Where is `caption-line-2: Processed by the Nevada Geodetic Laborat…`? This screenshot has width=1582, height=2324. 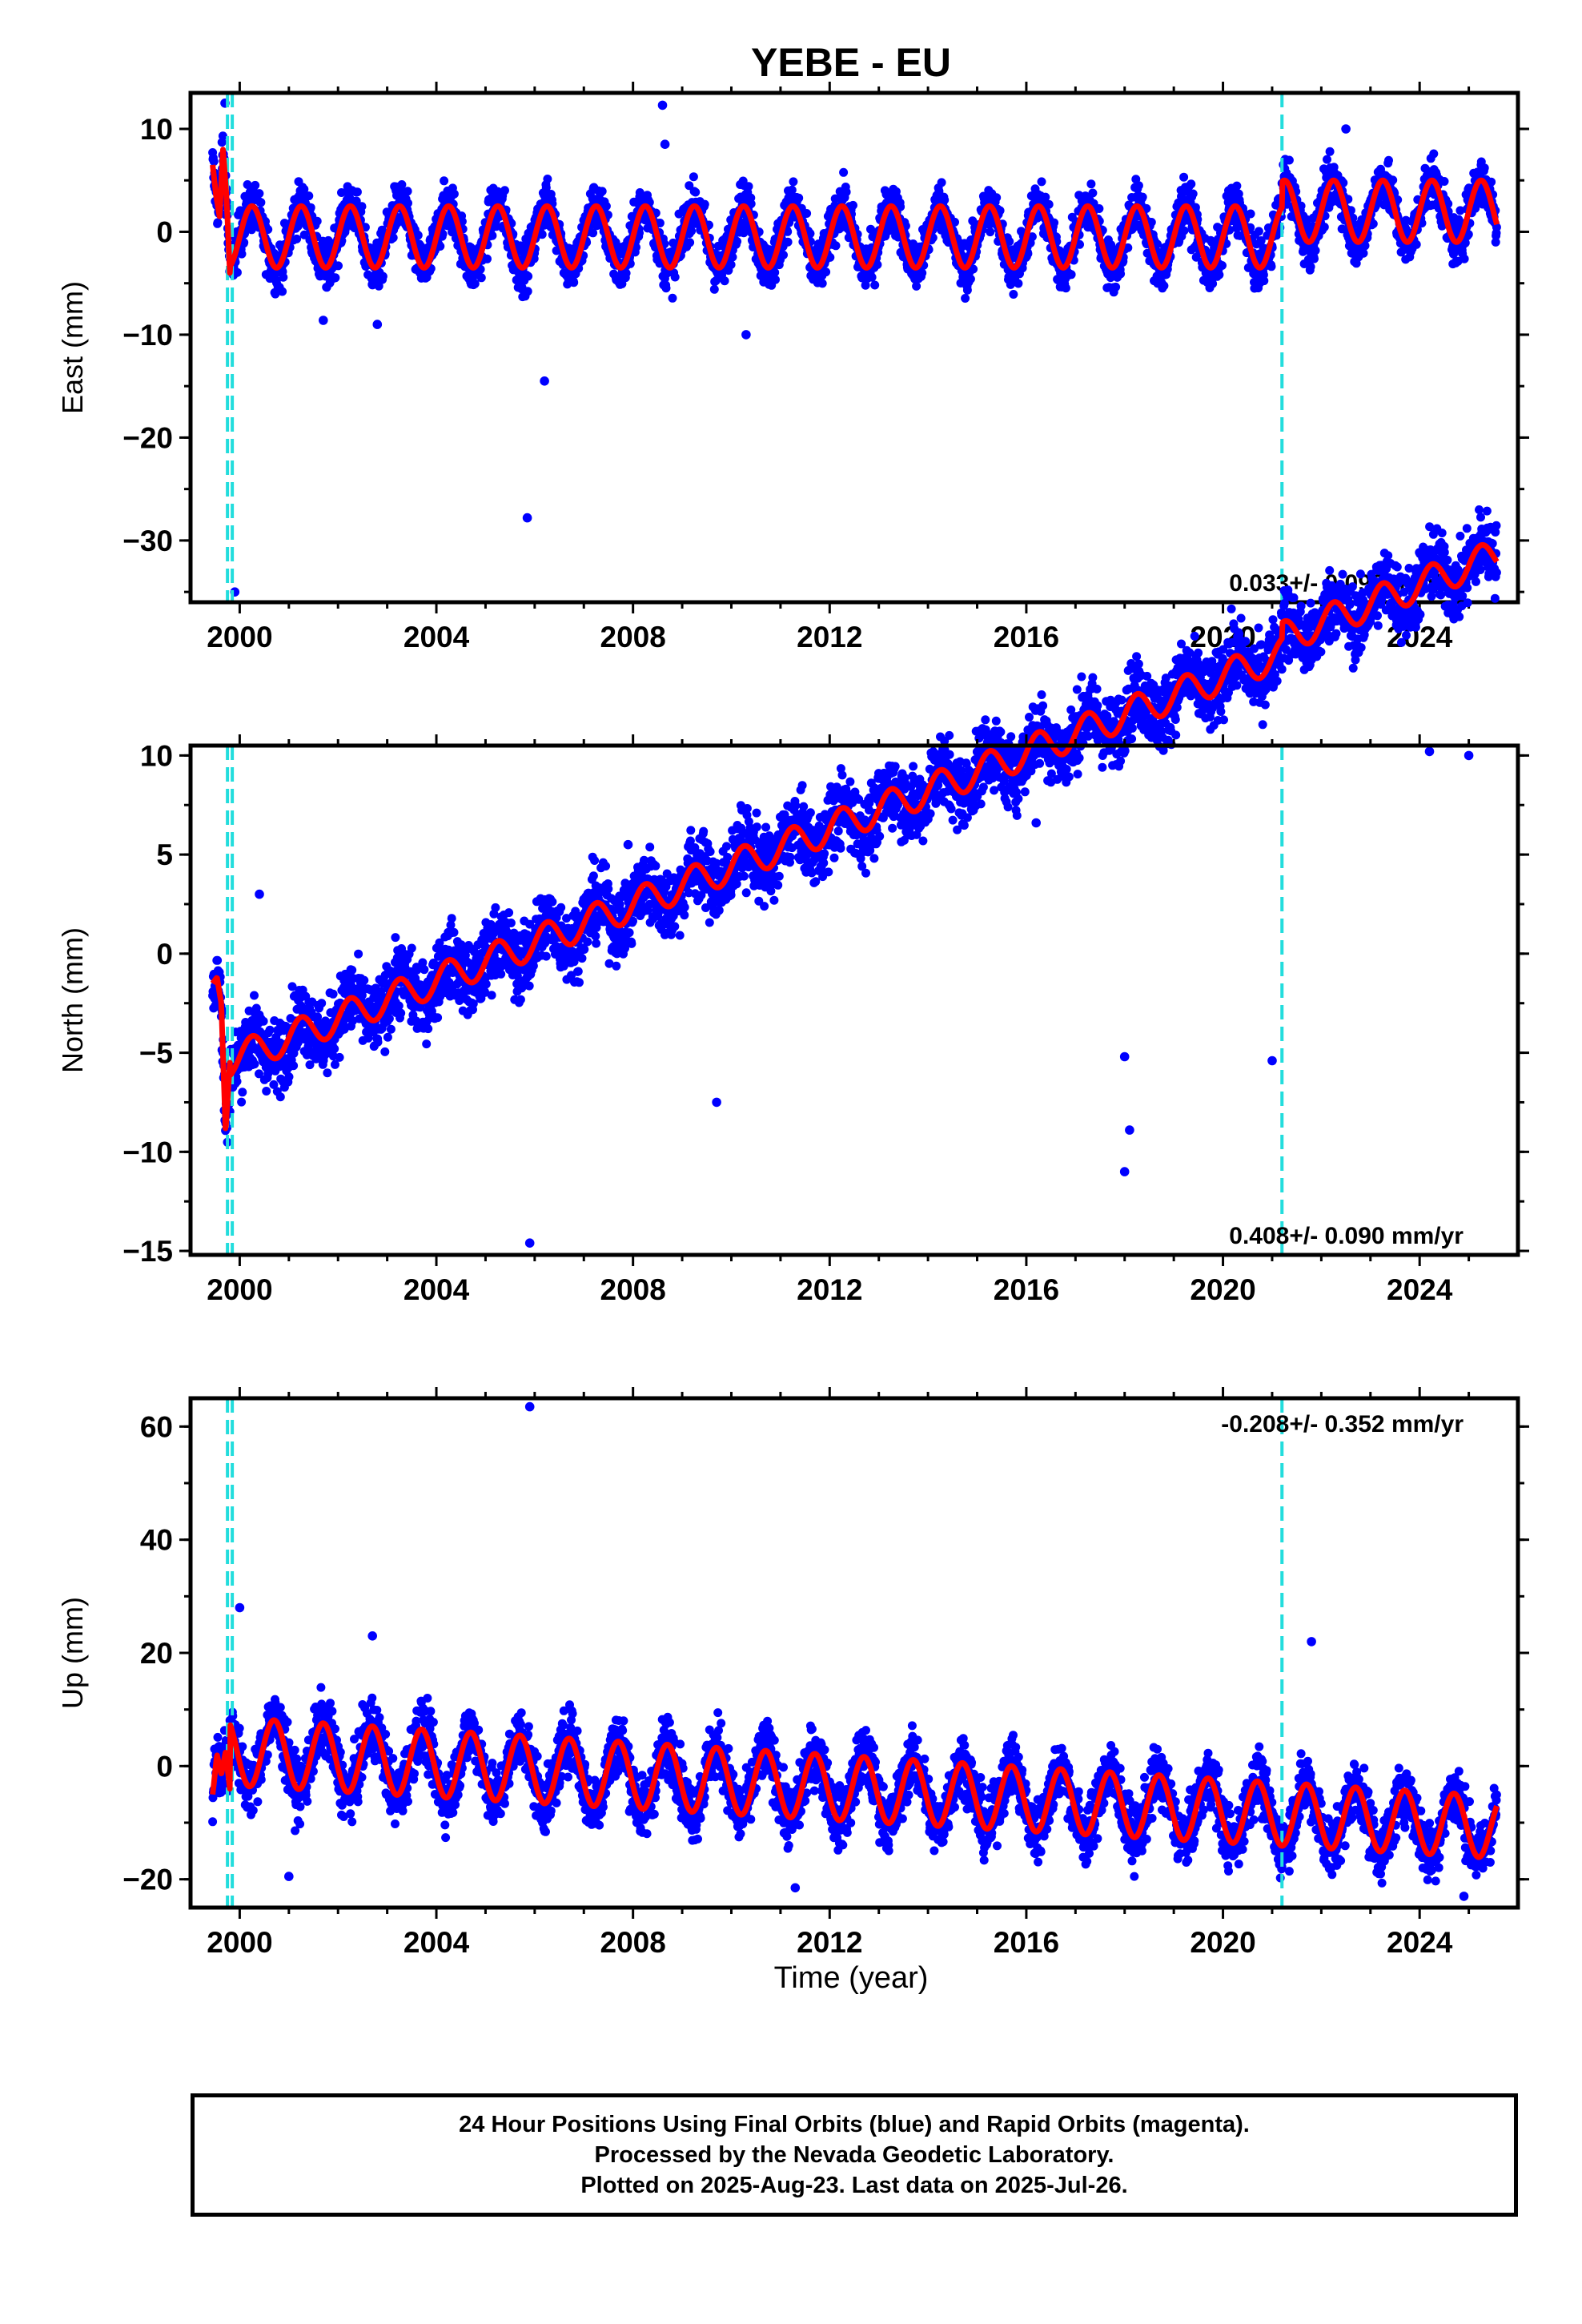
caption-line-2: Processed by the Nevada Geodetic Laborat… is located at coordinates (854, 2155).